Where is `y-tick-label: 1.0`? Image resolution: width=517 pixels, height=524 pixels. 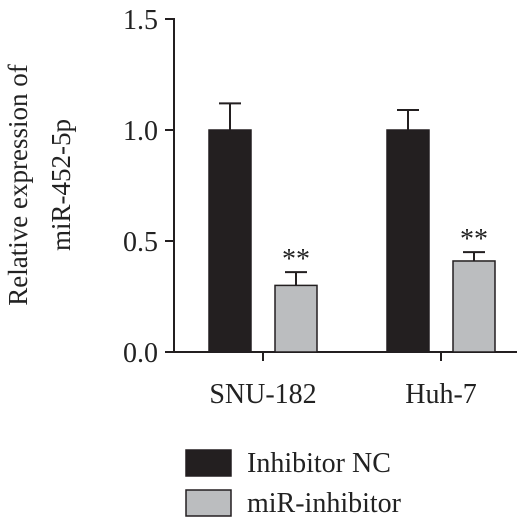
y-tick-label: 1.0 is located at coordinates (140, 131).